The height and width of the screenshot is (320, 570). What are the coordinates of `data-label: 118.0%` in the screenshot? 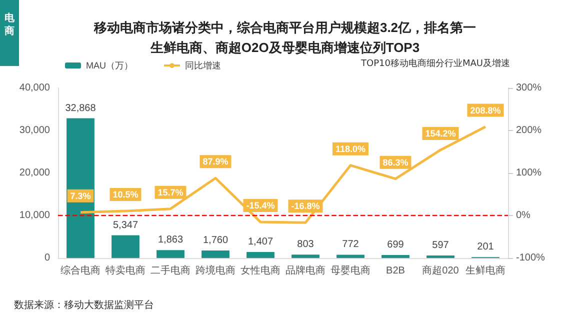 It's located at (350, 149).